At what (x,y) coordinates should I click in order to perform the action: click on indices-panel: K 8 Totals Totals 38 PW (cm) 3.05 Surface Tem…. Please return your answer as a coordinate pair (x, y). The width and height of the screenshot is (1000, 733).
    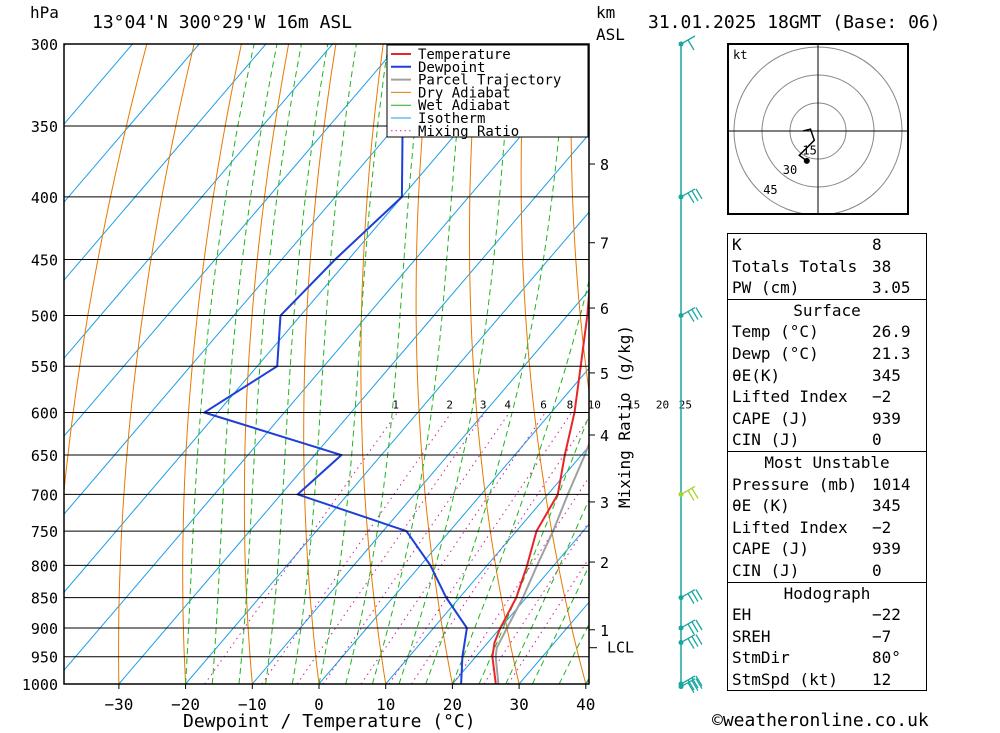
    Looking at the image, I should click on (827, 462).